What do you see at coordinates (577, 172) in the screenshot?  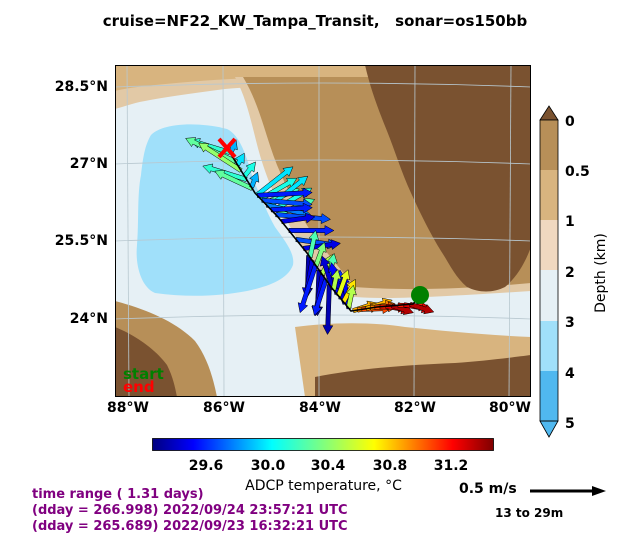 I see `depth-tick-0-5: 0.5` at bounding box center [577, 172].